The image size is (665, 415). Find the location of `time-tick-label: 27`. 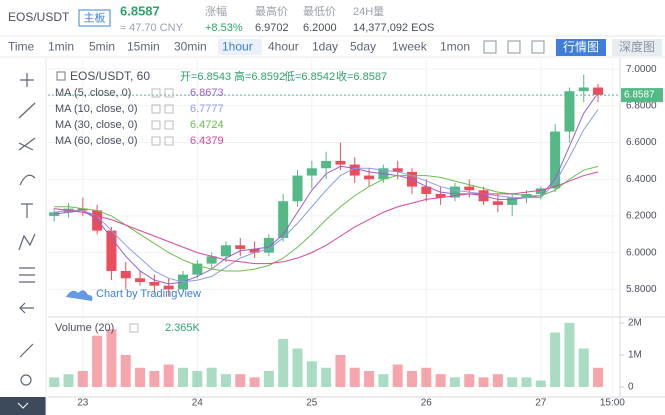

time-tick-label: 27 is located at coordinates (541, 403).